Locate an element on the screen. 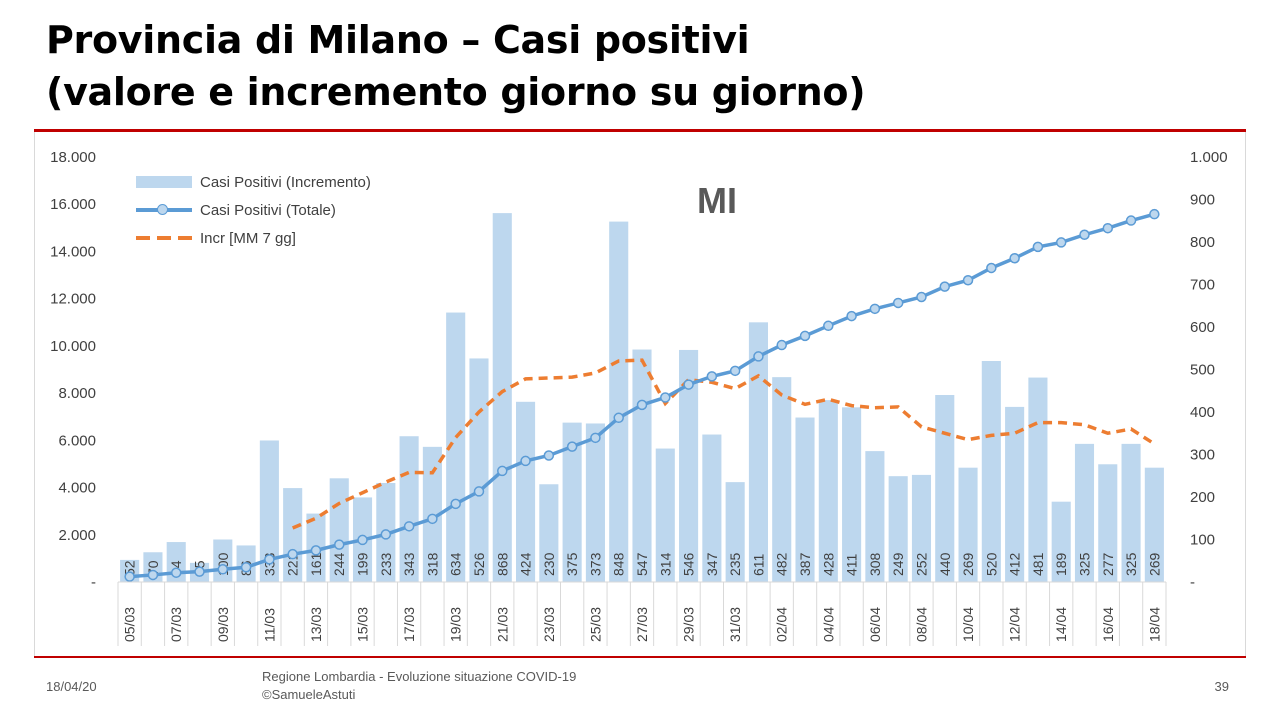  y-right-tick-label: 600 is located at coordinates (1202, 327).